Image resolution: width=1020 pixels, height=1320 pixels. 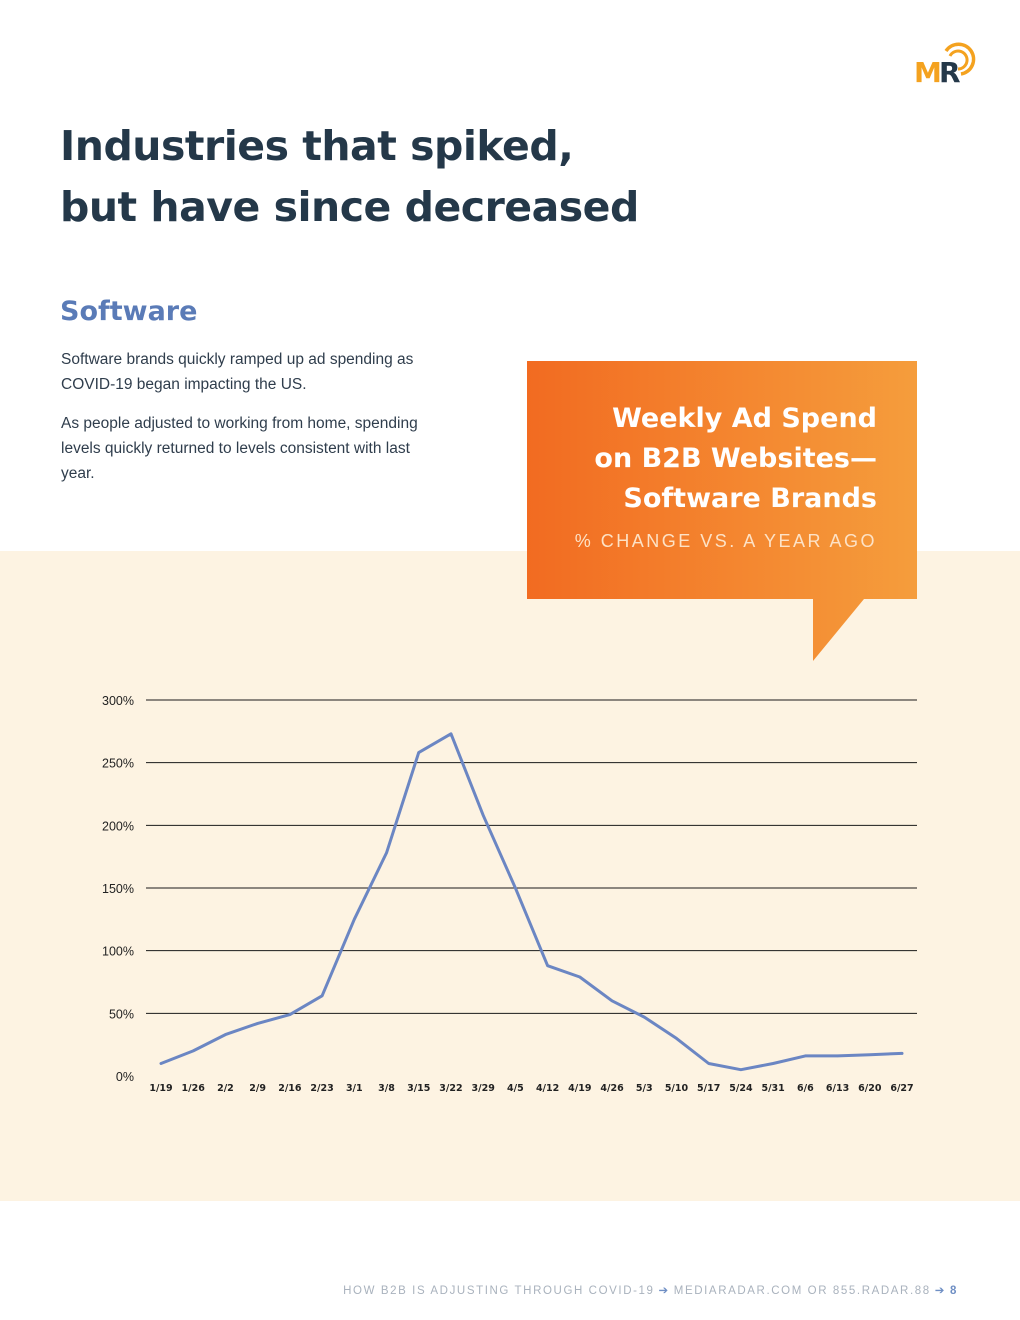 What do you see at coordinates (225, 1088) in the screenshot?
I see `x-tick-label: 2/2` at bounding box center [225, 1088].